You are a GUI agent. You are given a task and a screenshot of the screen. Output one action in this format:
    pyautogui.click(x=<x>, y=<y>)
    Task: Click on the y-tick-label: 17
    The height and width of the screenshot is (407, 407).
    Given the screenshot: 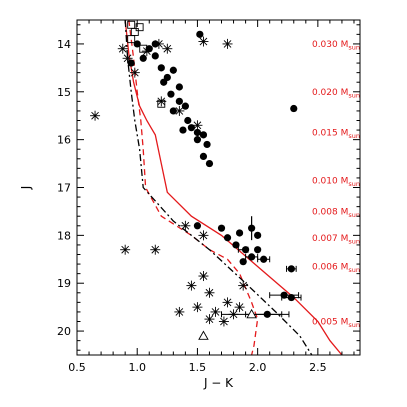 What is the action you would take?
    pyautogui.click(x=64, y=188)
    